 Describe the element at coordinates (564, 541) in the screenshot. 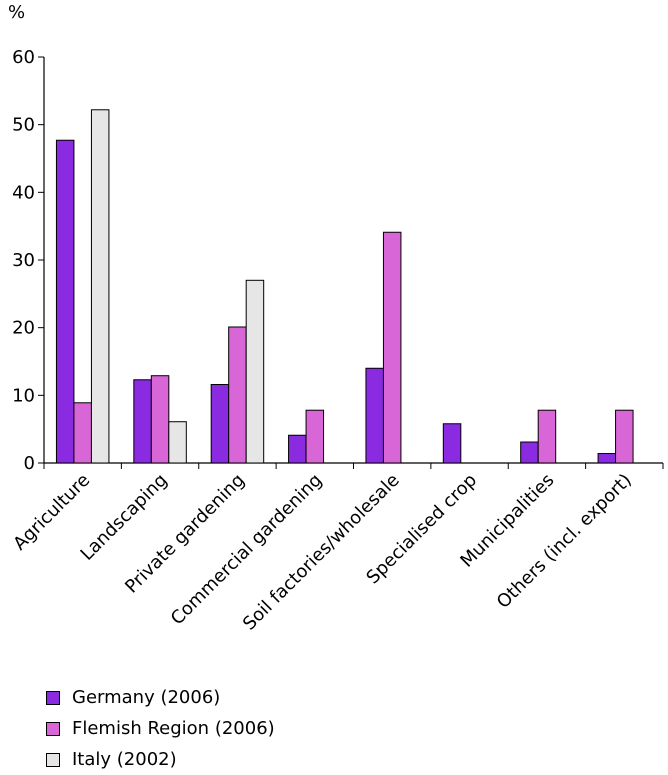

I see `category-label: Others (incl. export)` at that location.